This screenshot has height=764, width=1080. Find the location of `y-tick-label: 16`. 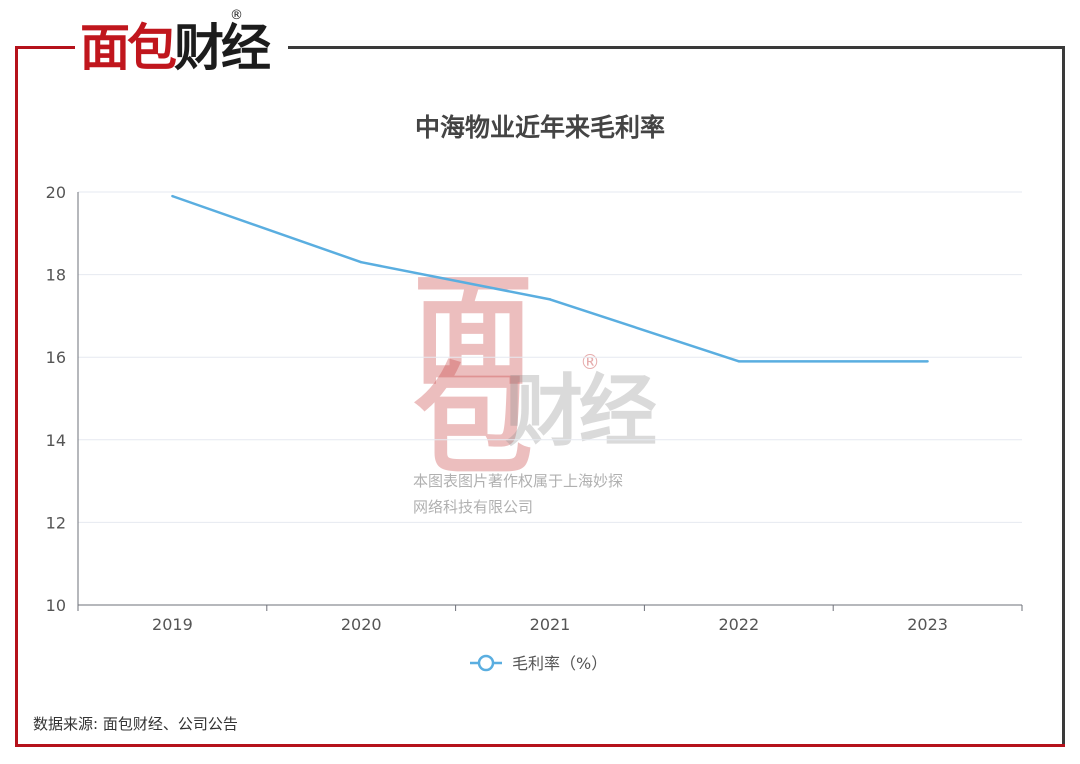

y-tick-label: 16 is located at coordinates (56, 357).